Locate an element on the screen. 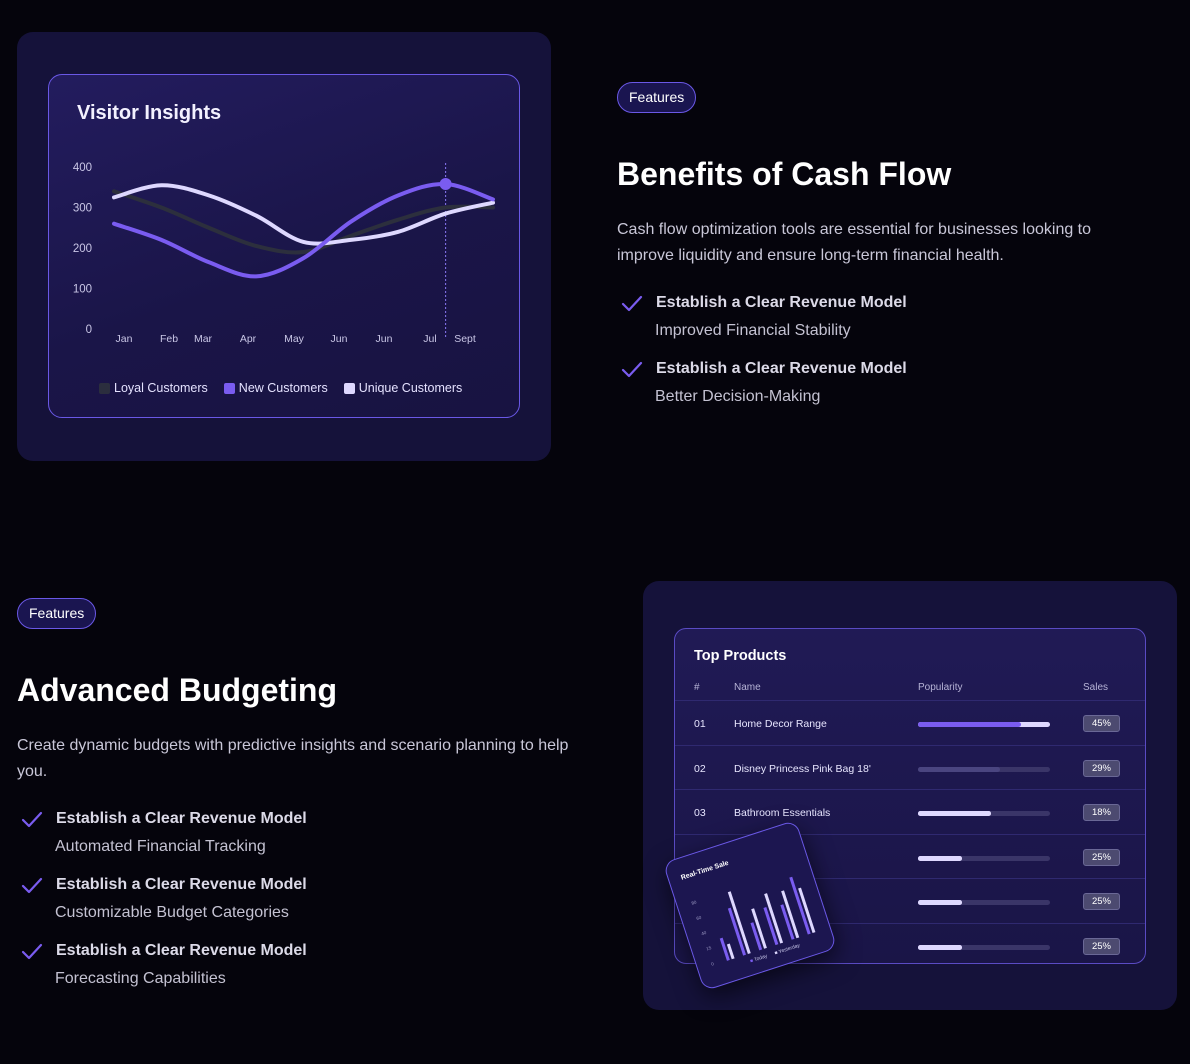 The height and width of the screenshot is (1064, 1190). column-header: Name is located at coordinates (747, 687).